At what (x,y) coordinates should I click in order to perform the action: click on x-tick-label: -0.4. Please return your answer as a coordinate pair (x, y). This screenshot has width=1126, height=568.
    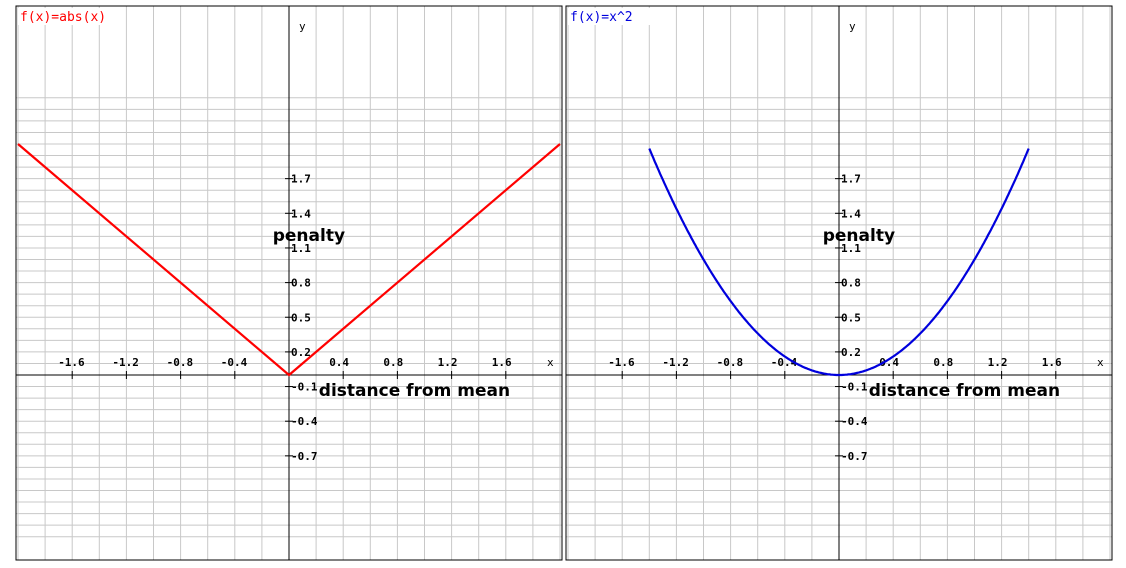
    Looking at the image, I should click on (234, 362).